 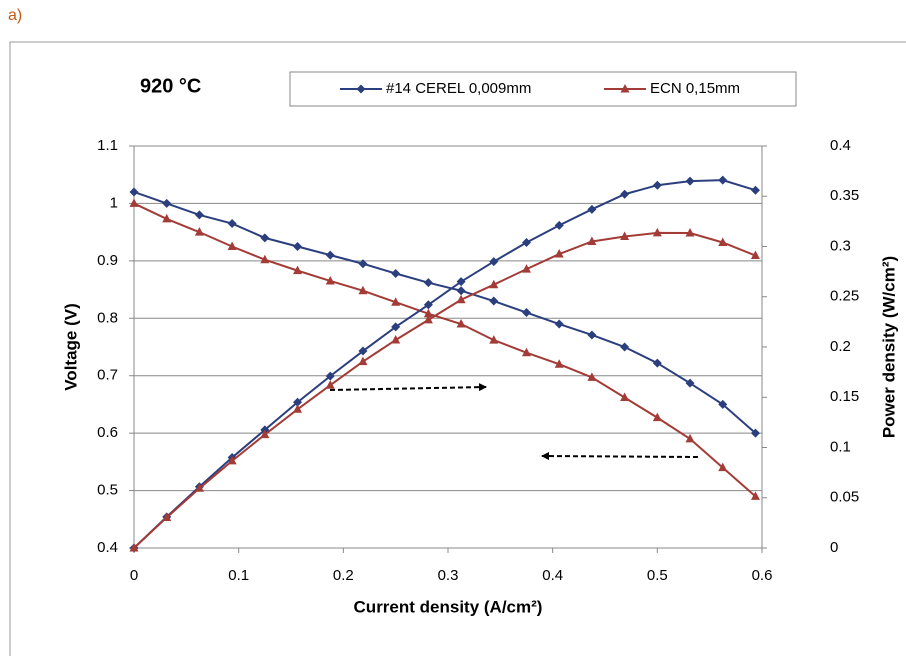 I want to click on y-tick-label: 0.8, so click(x=107, y=317).